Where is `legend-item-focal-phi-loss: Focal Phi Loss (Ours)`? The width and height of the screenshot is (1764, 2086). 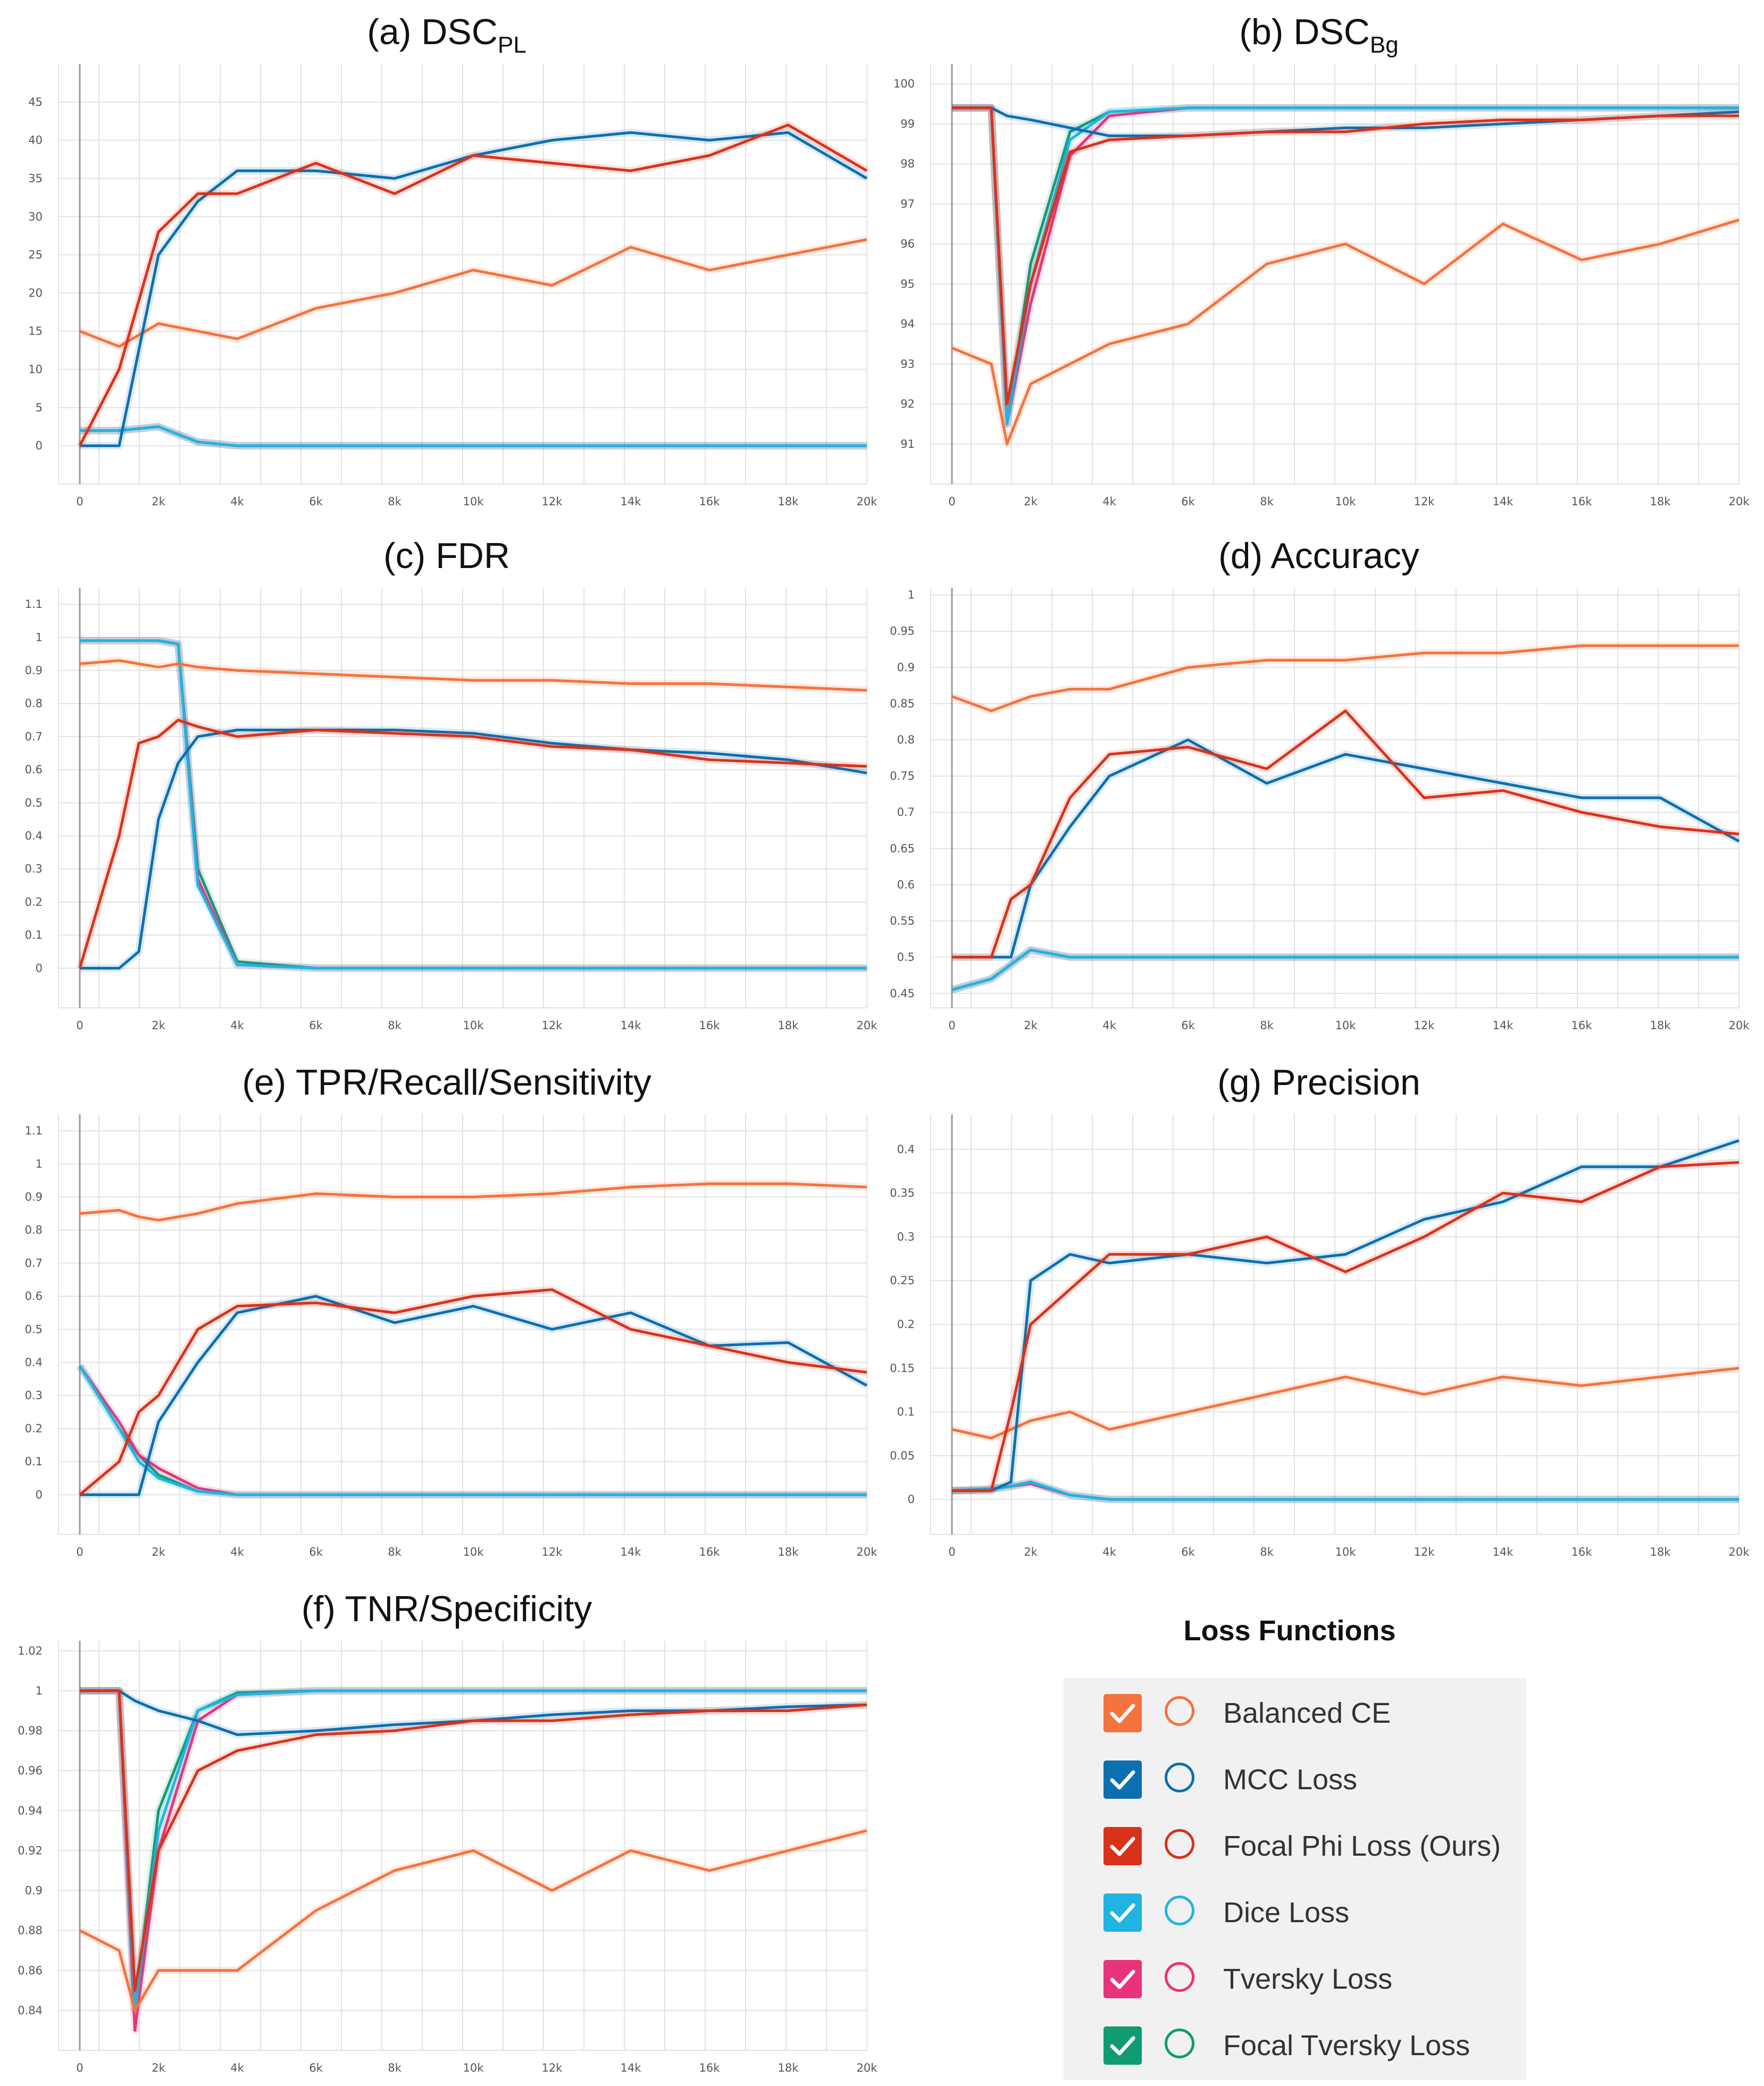 legend-item-focal-phi-loss: Focal Phi Loss (Ours) is located at coordinates (1295, 1844).